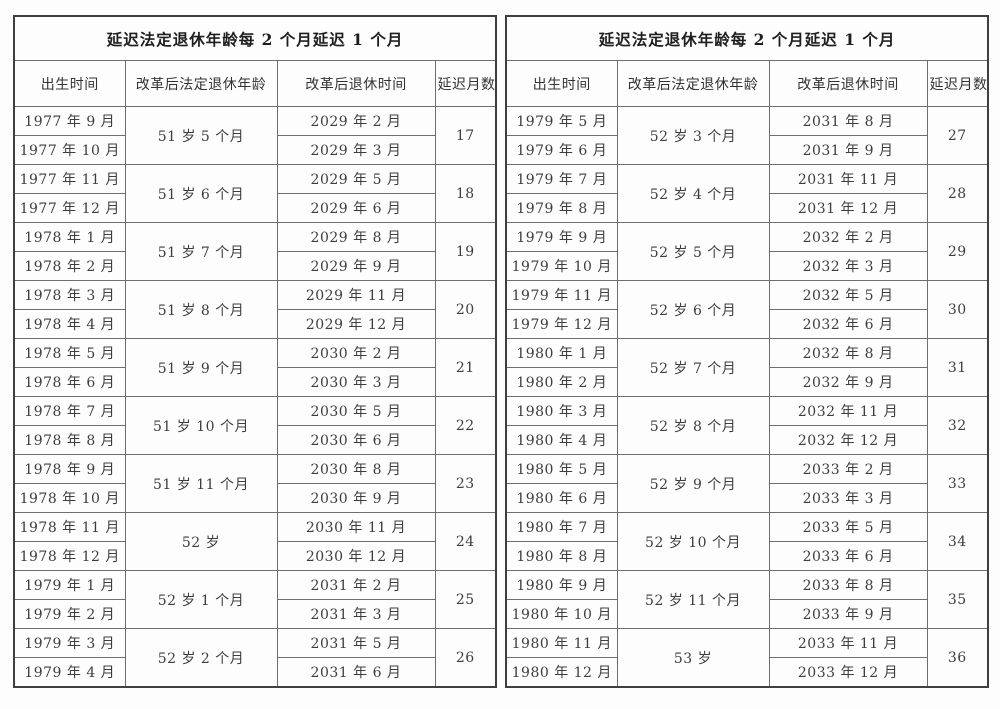 The image size is (1000, 709). What do you see at coordinates (561, 179) in the screenshot?
I see `birth-month-cell: 1979 年 7 月` at bounding box center [561, 179].